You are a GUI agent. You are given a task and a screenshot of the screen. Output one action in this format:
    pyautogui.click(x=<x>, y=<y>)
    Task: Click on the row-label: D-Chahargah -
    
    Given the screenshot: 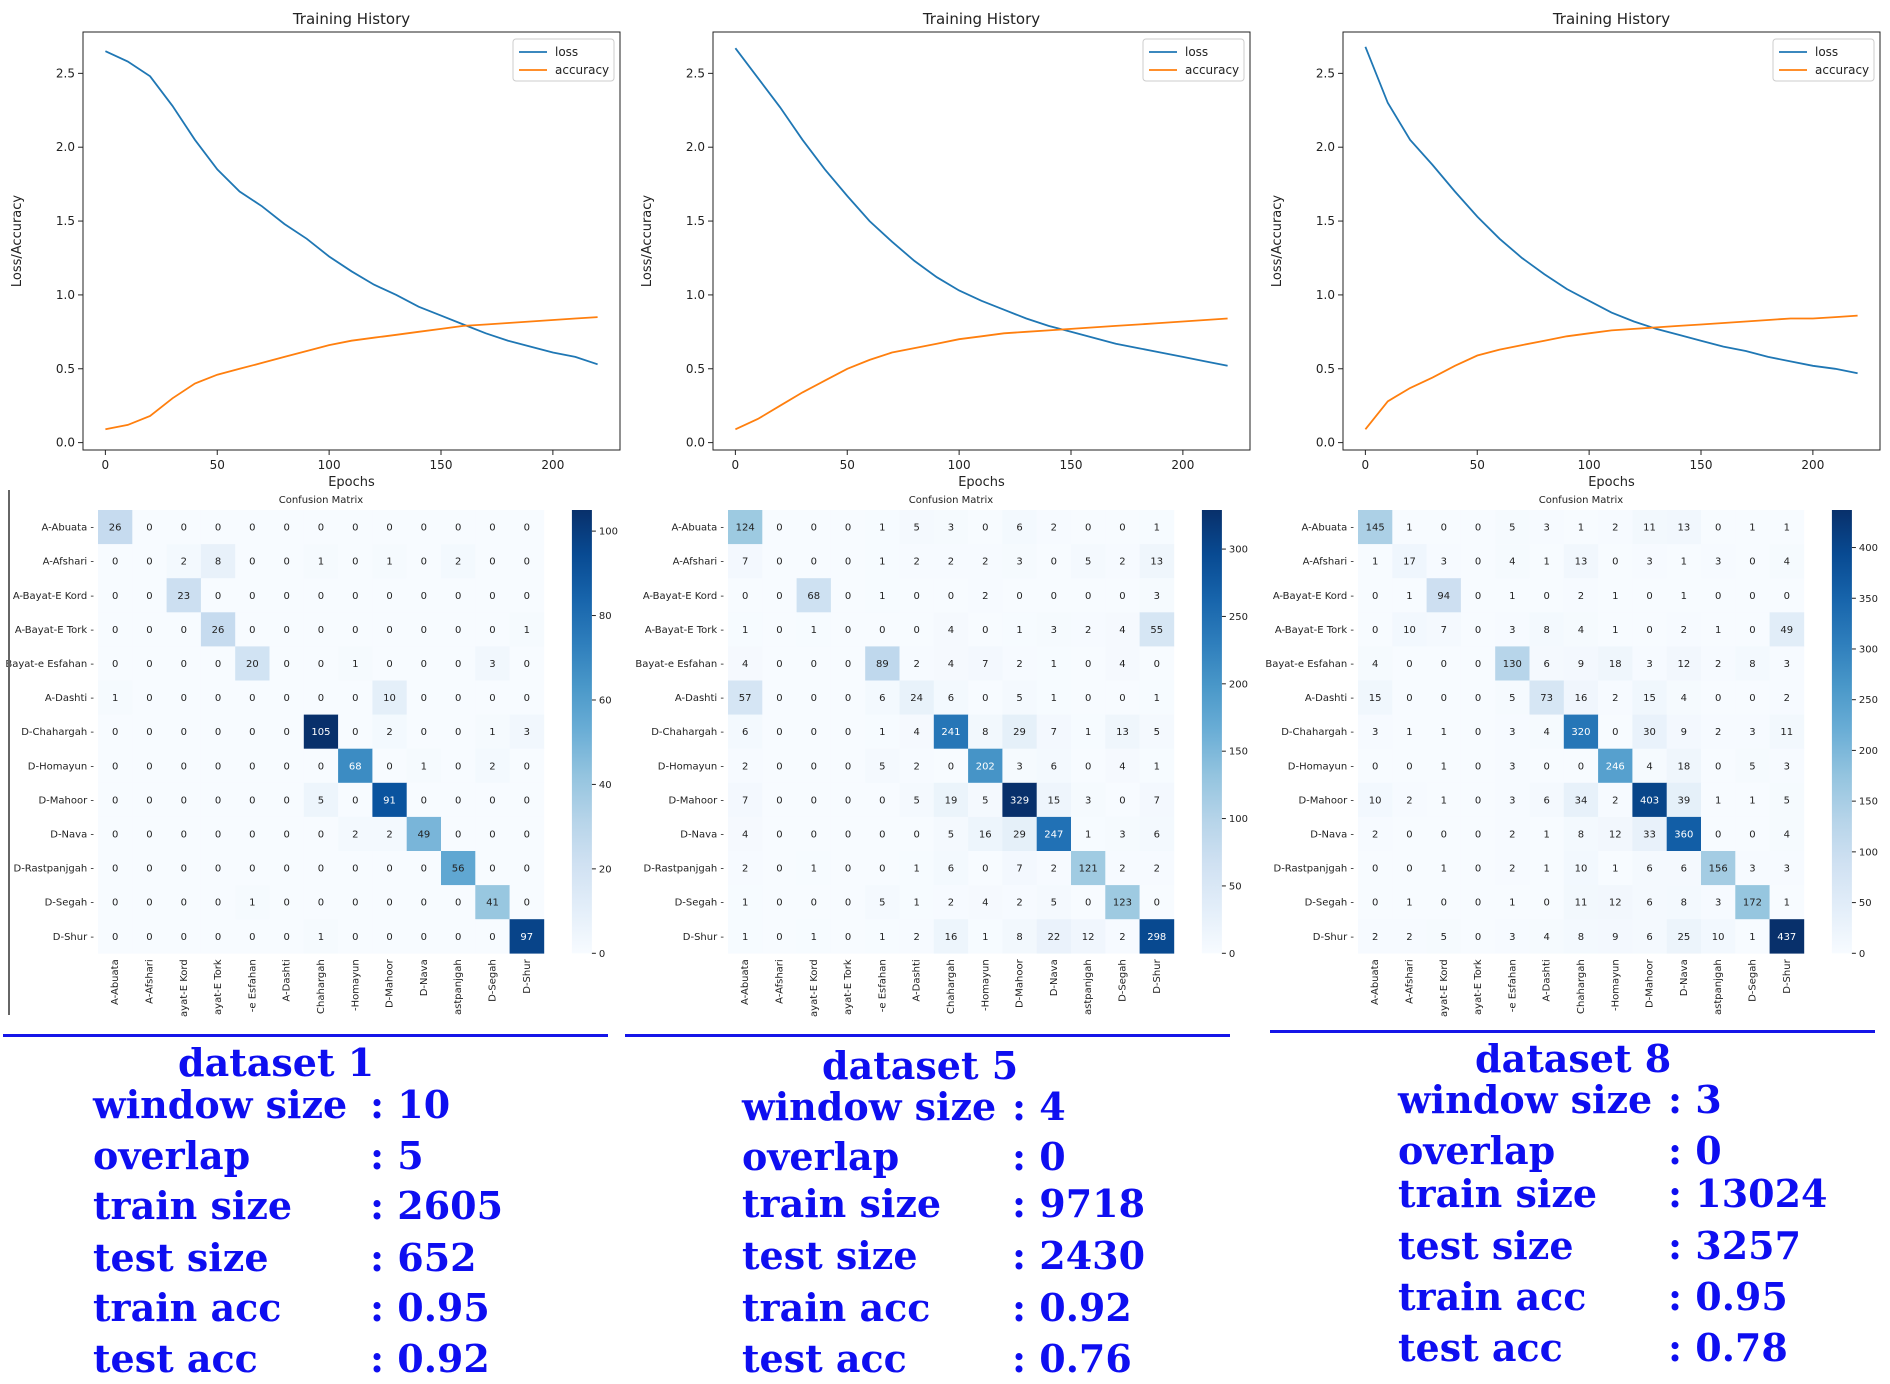 What is the action you would take?
    pyautogui.click(x=687, y=732)
    